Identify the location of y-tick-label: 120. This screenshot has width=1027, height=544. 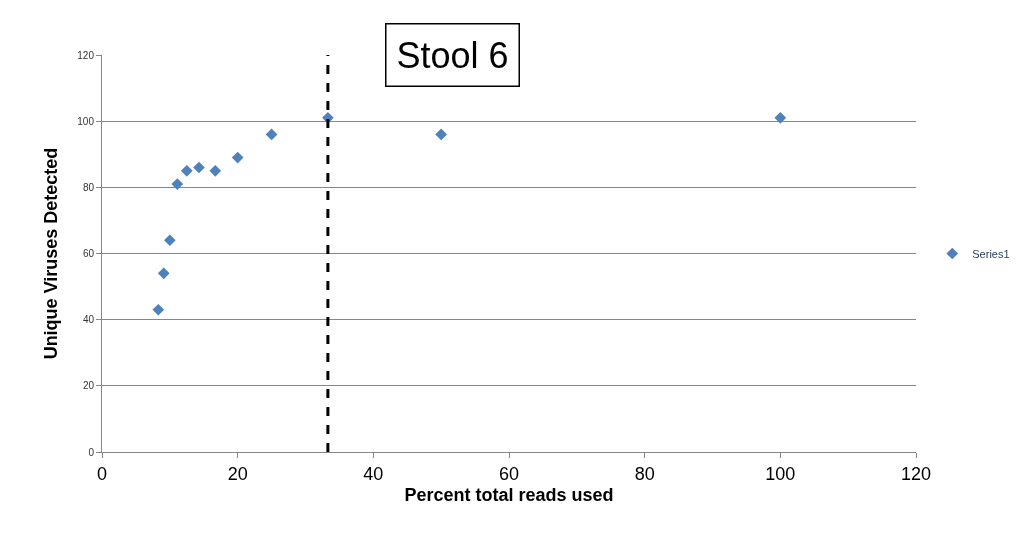
(86, 55).